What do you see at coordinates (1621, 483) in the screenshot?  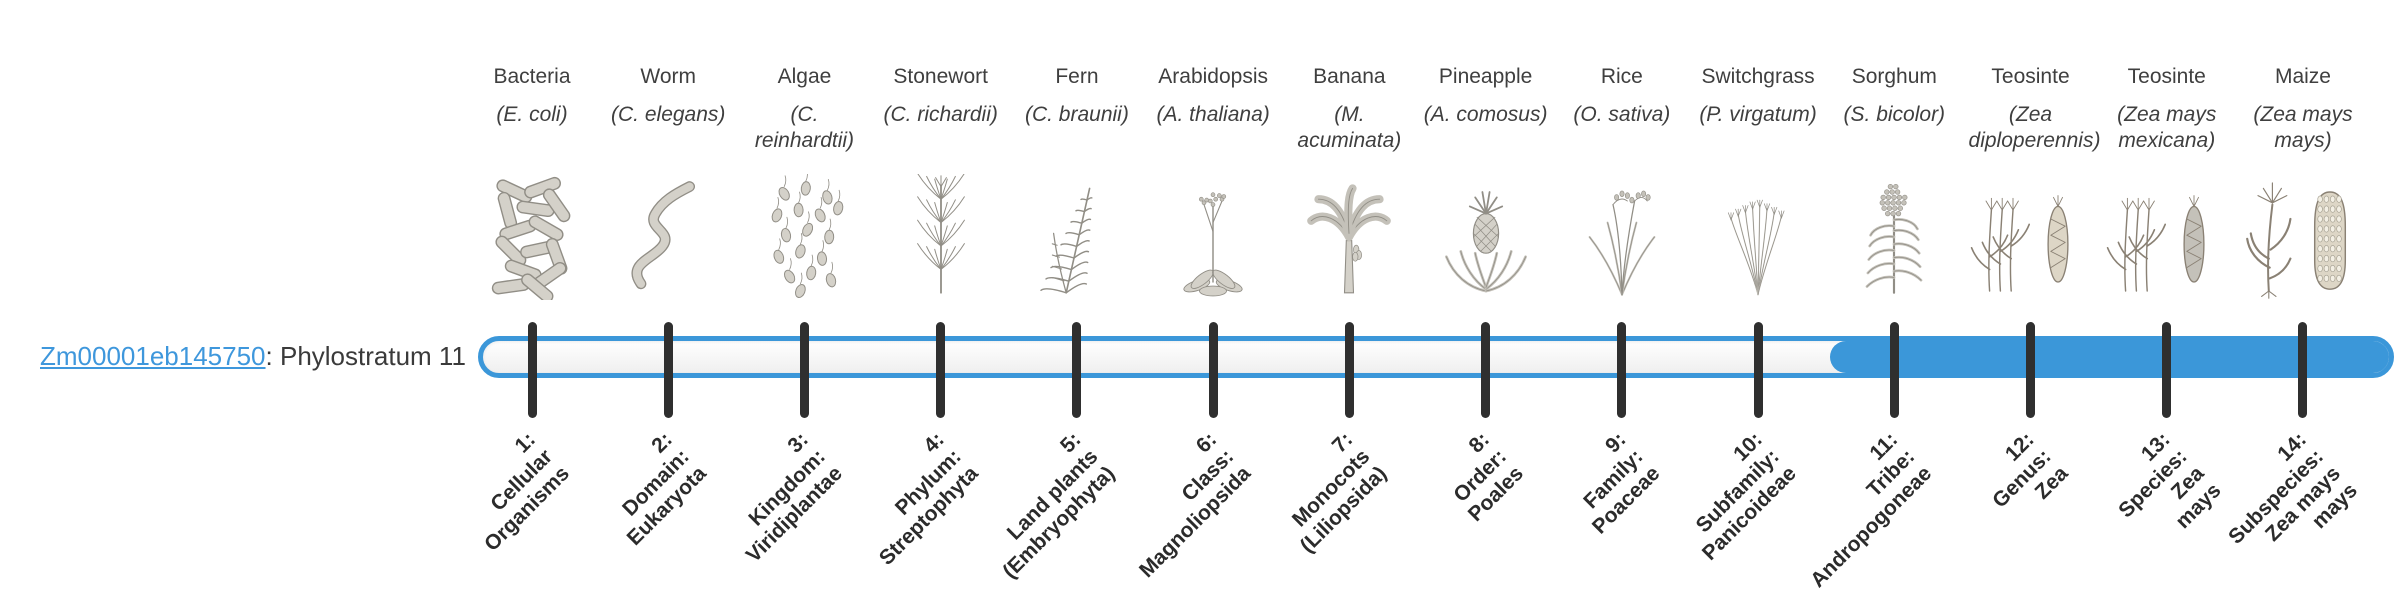 I see `stratum-label: 9: Family: Poaceae` at bounding box center [1621, 483].